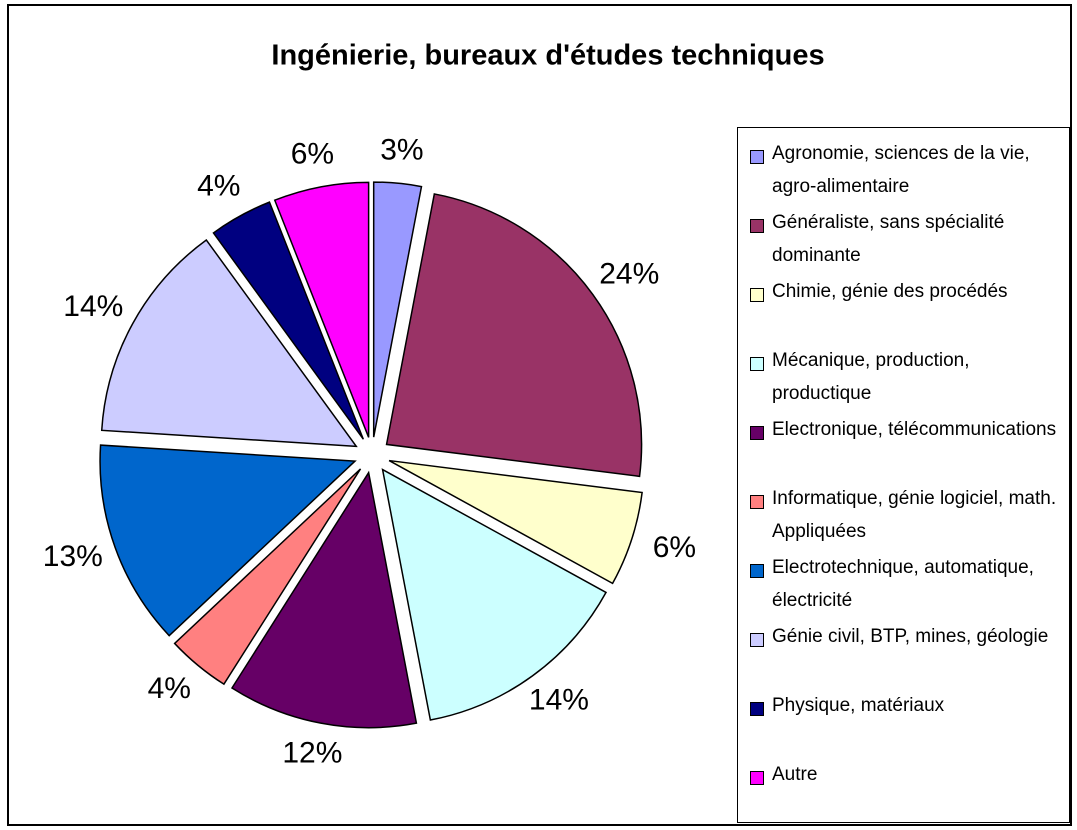 This screenshot has height=830, width=1077. Describe the element at coordinates (903, 450) in the screenshot. I see `legend-item: Electronique, télécommunications` at that location.